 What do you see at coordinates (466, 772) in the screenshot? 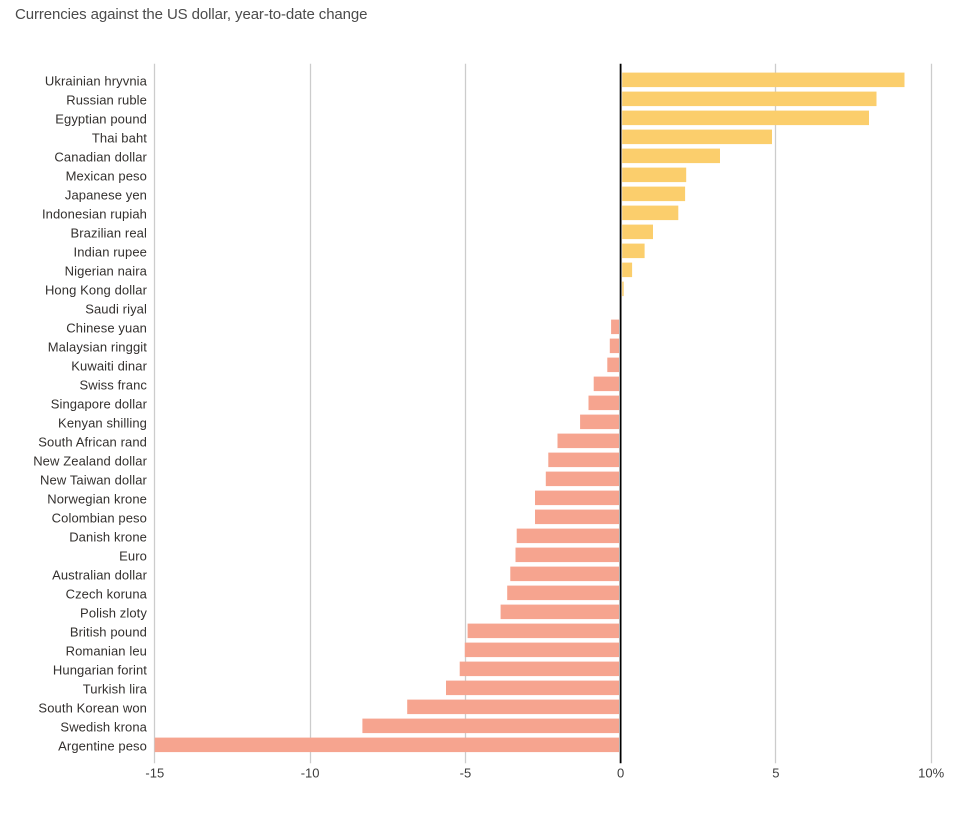
I see `svg-text: -5` at bounding box center [466, 772].